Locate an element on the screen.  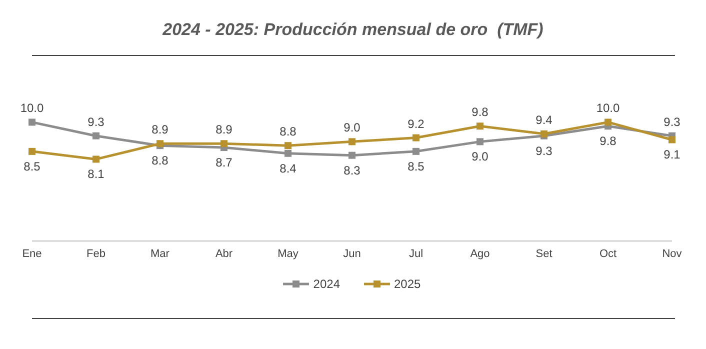
x-tick-label: Ene is located at coordinates (32, 254).